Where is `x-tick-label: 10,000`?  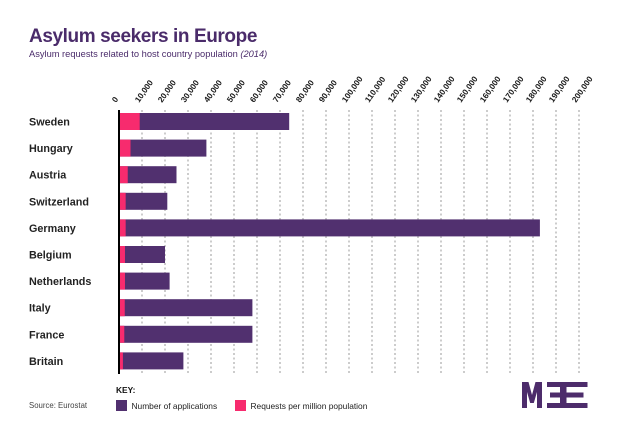
x-tick-label: 10,000 is located at coordinates (144, 91).